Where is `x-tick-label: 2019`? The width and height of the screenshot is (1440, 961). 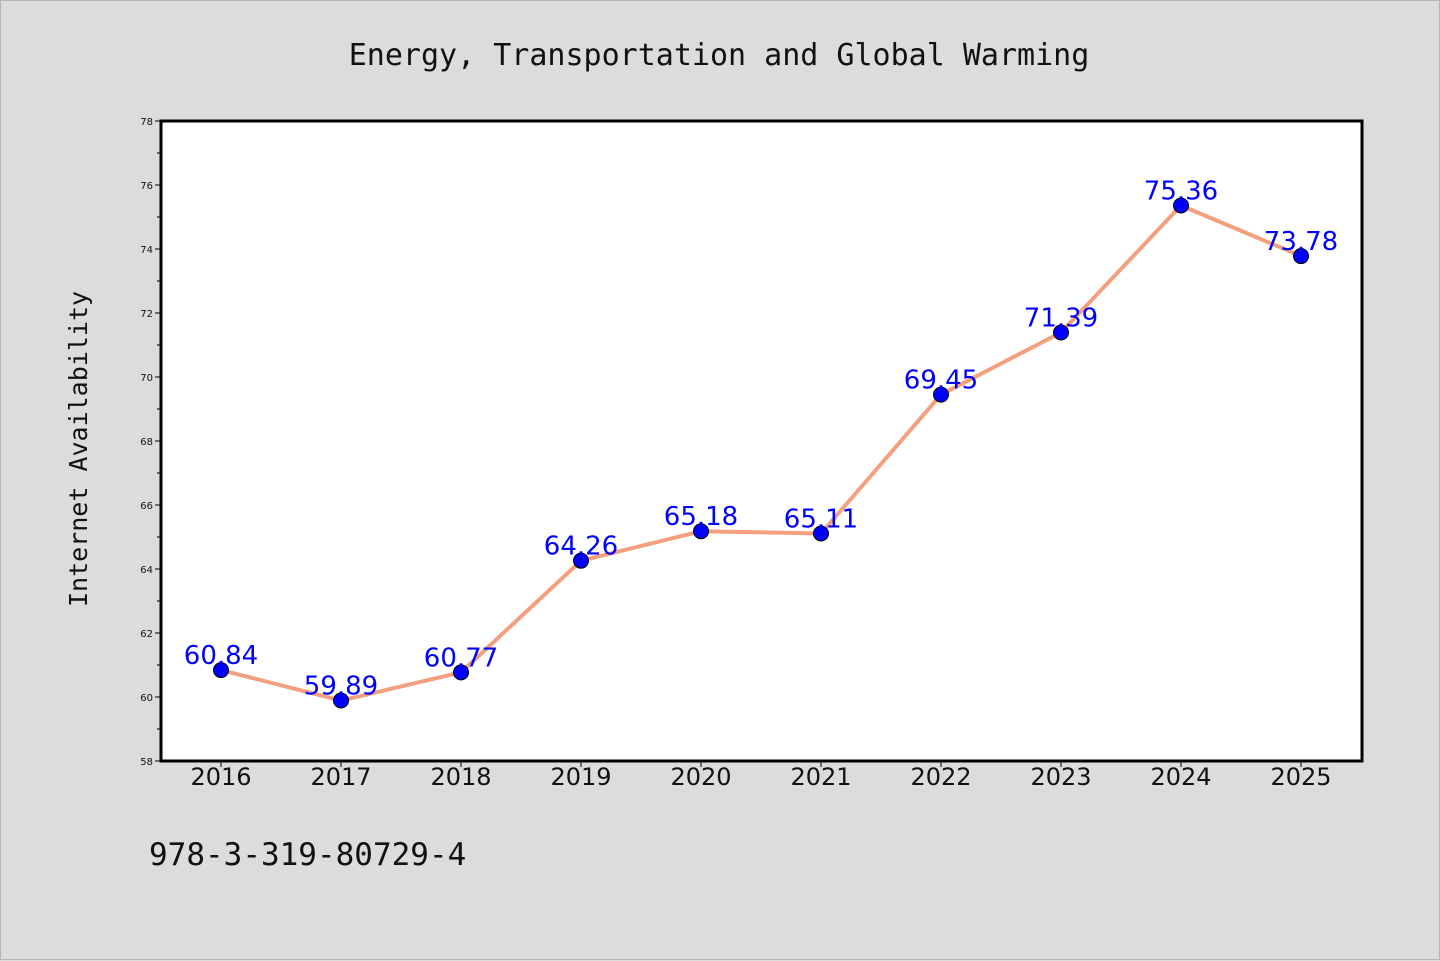
x-tick-label: 2019 is located at coordinates (580, 777).